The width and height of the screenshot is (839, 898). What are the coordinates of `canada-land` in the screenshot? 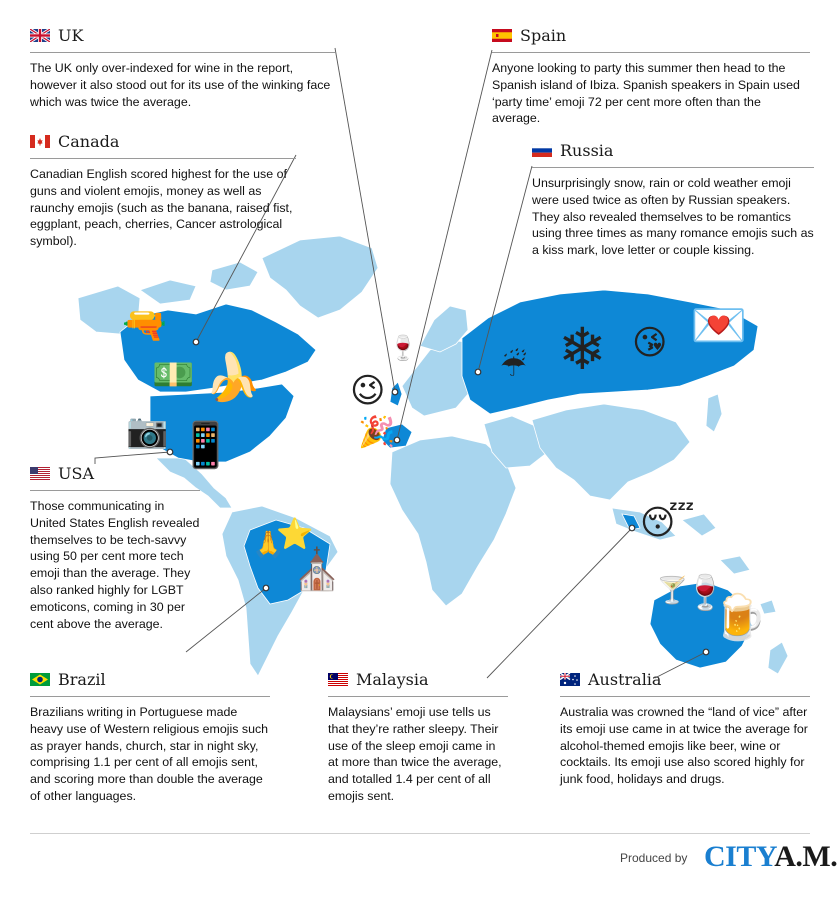 It's located at (218, 348).